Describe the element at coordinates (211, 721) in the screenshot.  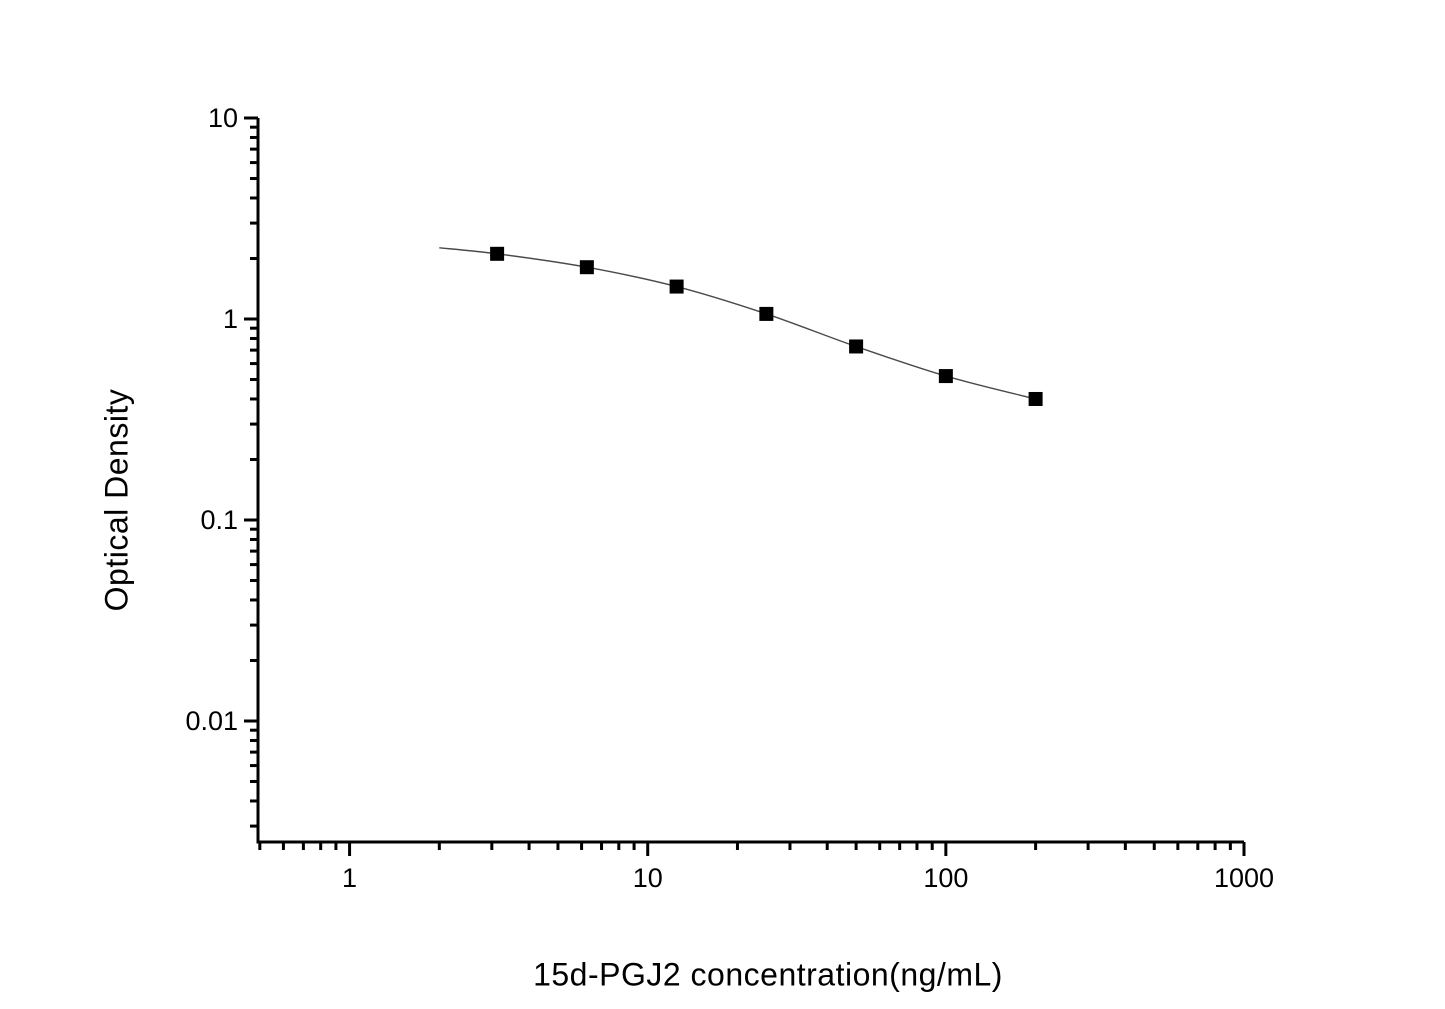
I see `y-tick-label: 0.01` at that location.